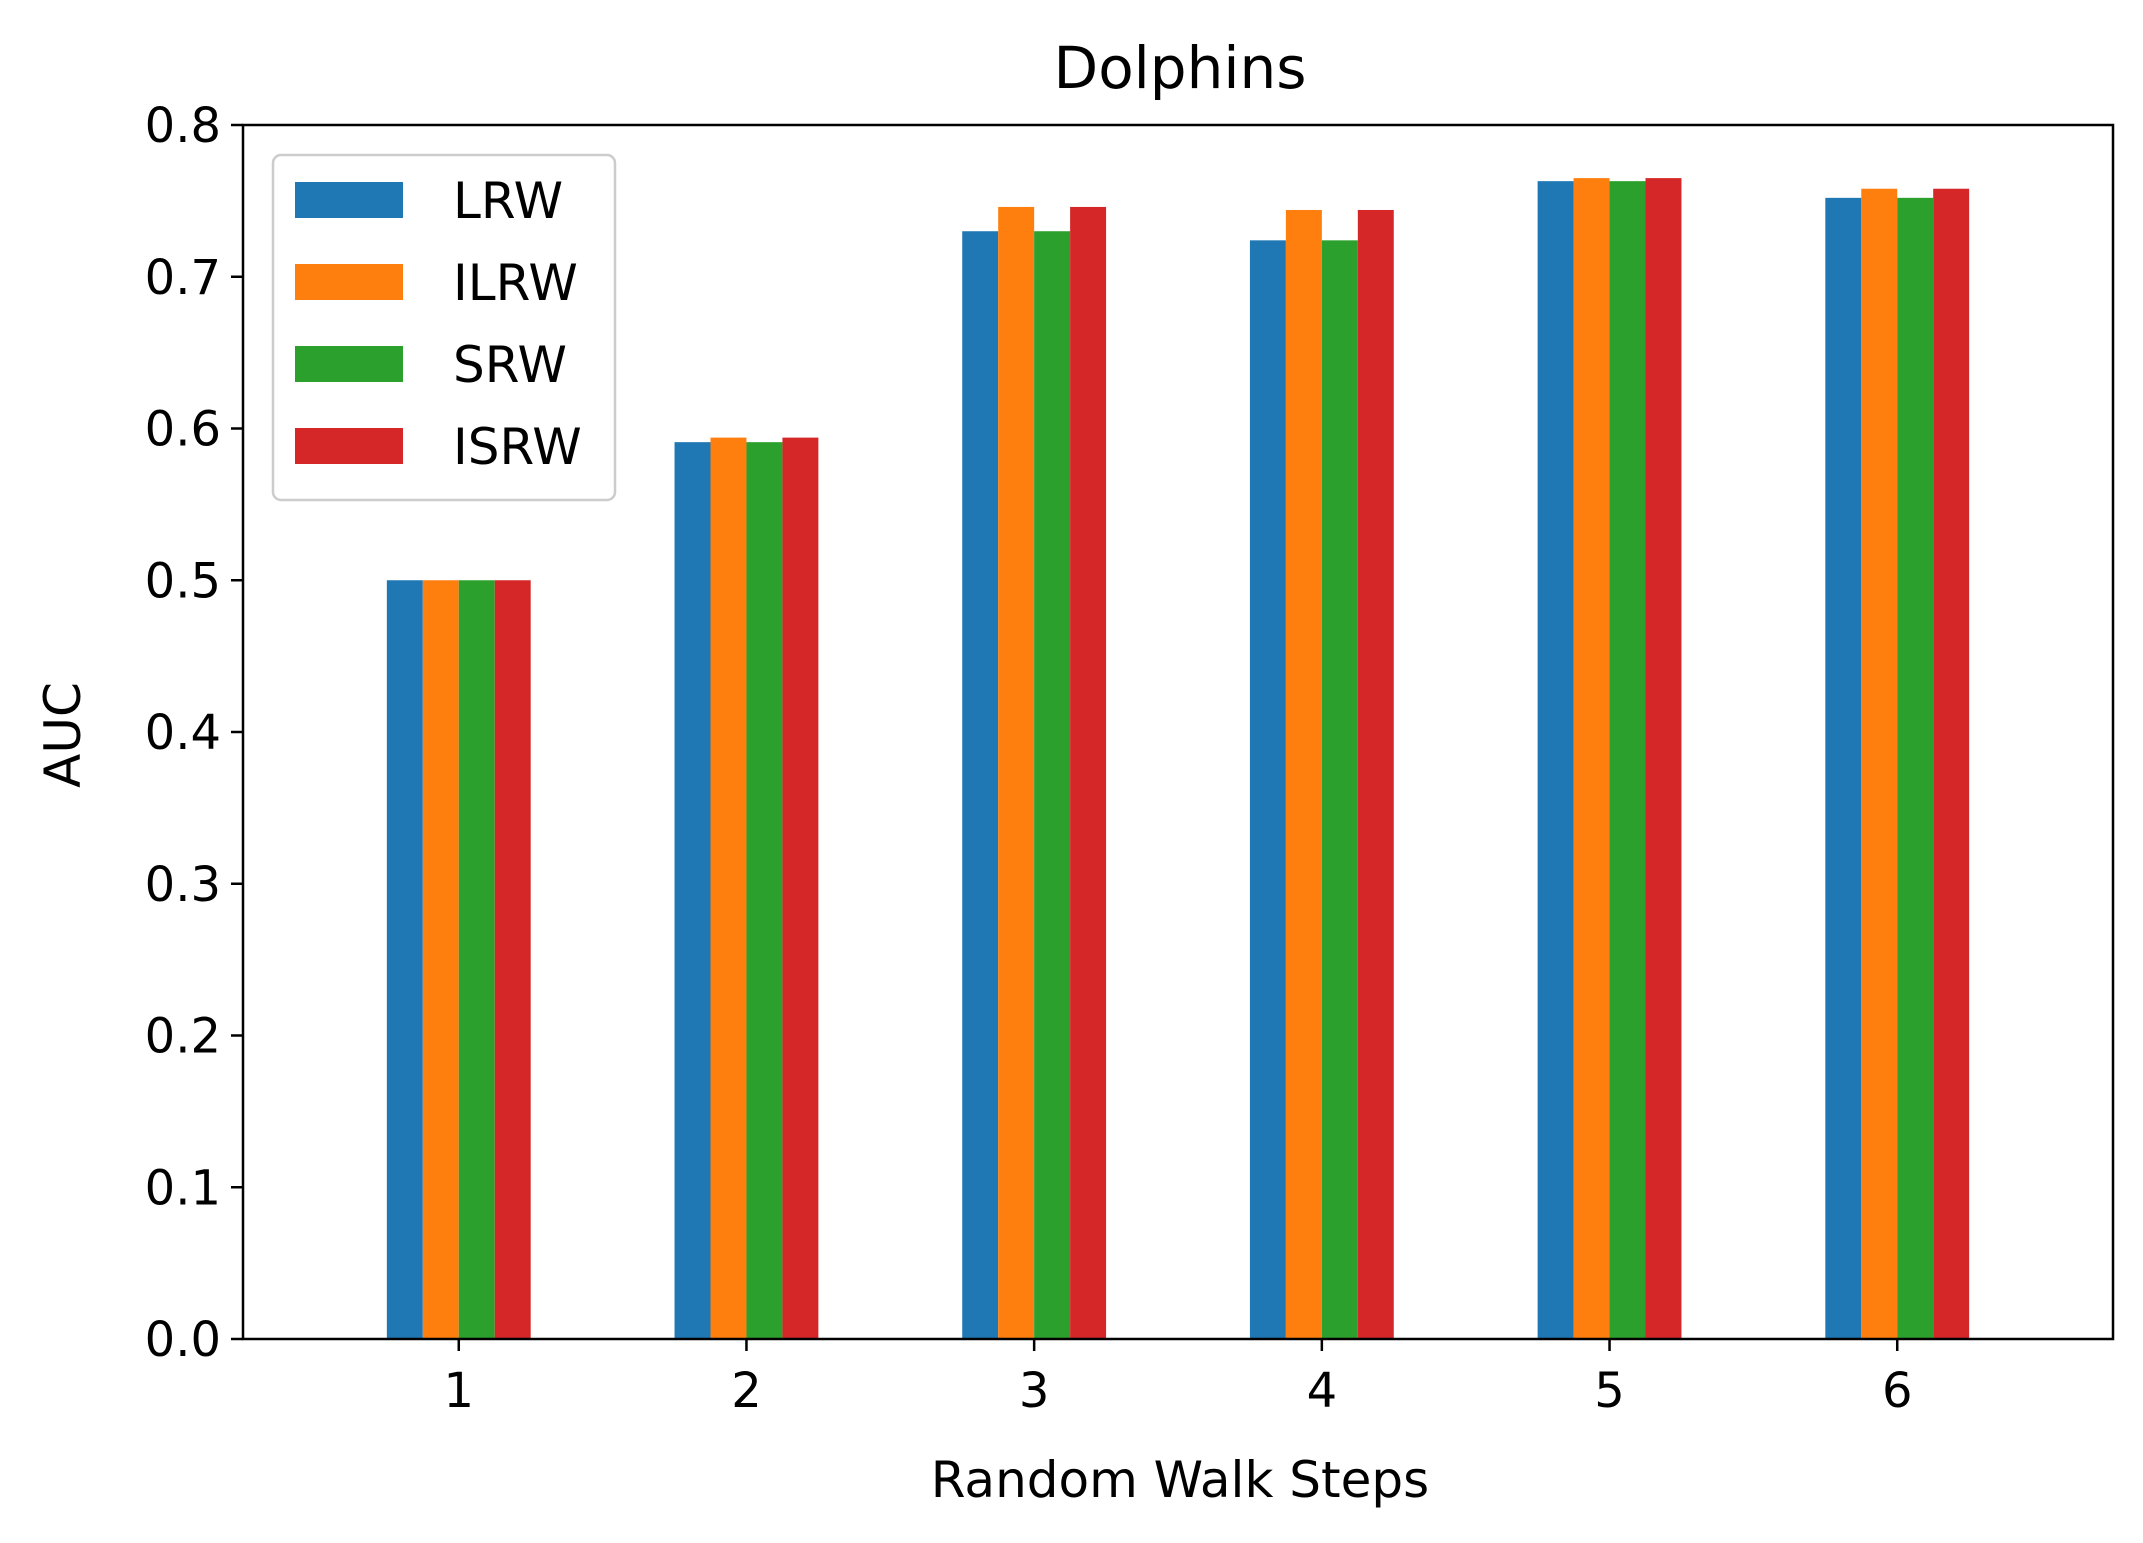 This screenshot has height=1543, width=2143. Describe the element at coordinates (510, 365) in the screenshot. I see `legend-label-srw: SRW` at that location.